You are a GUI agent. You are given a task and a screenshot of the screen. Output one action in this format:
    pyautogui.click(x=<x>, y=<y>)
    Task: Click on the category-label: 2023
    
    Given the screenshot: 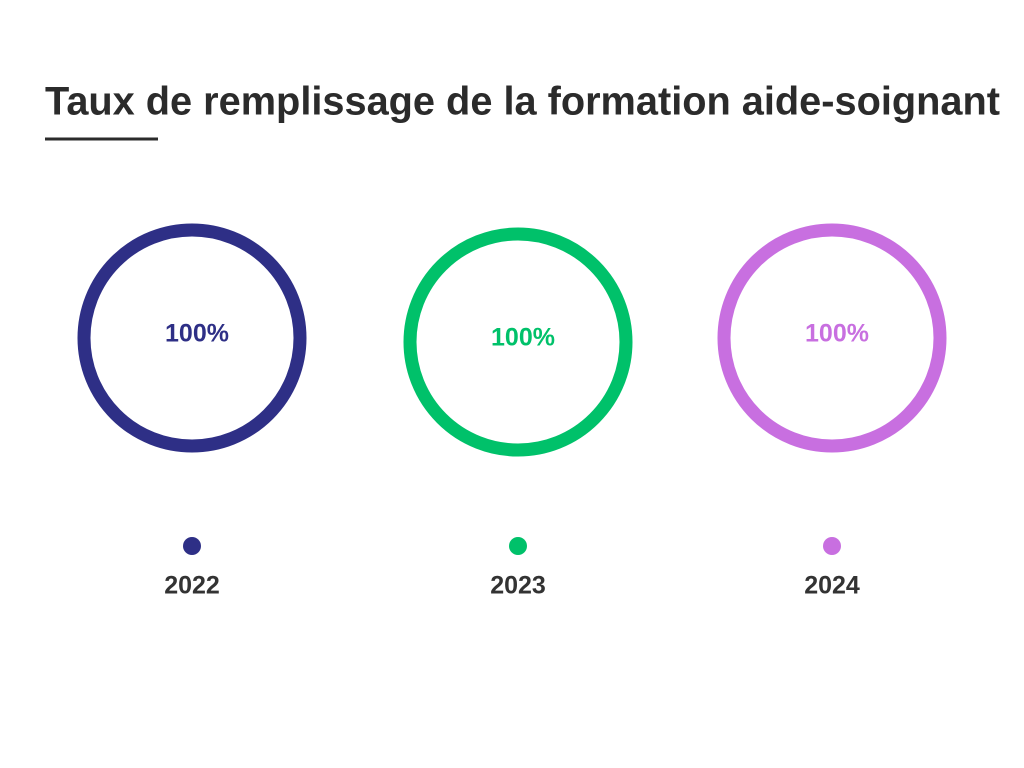 What is the action you would take?
    pyautogui.click(x=518, y=586)
    